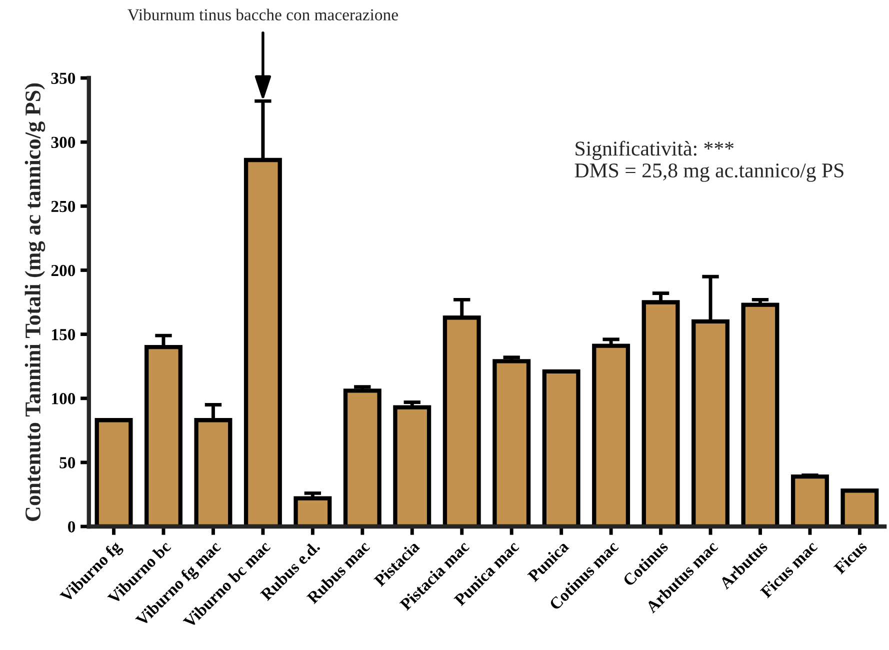 The image size is (889, 650). What do you see at coordinates (35, 302) in the screenshot?
I see `y-axis-title: Contenuto Tannini Totali (mg ac tannico/g PS)` at bounding box center [35, 302].